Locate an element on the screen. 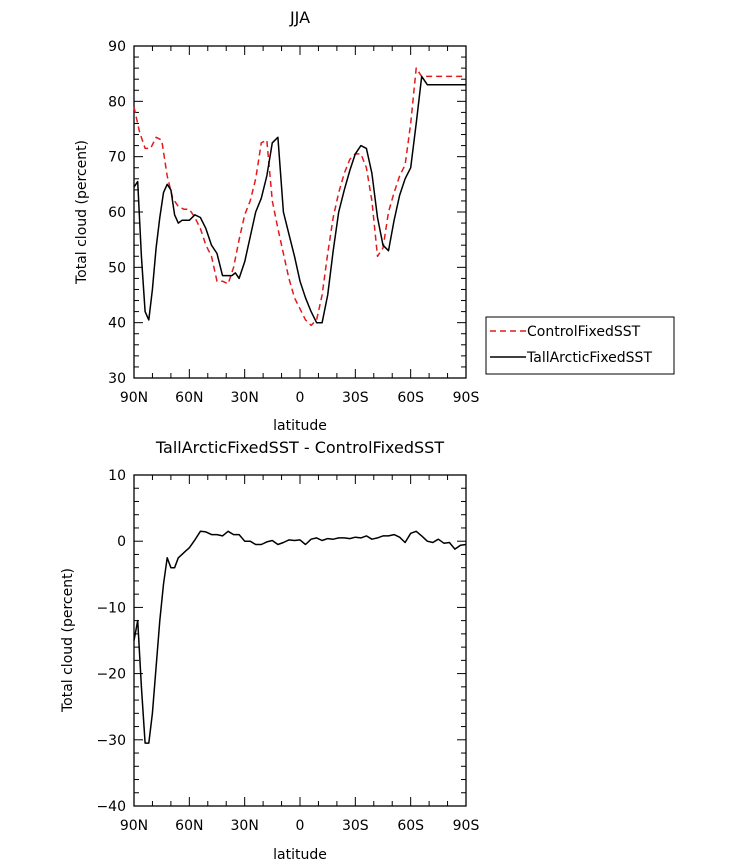  top-x-tick-label: 60S is located at coordinates (410, 398).